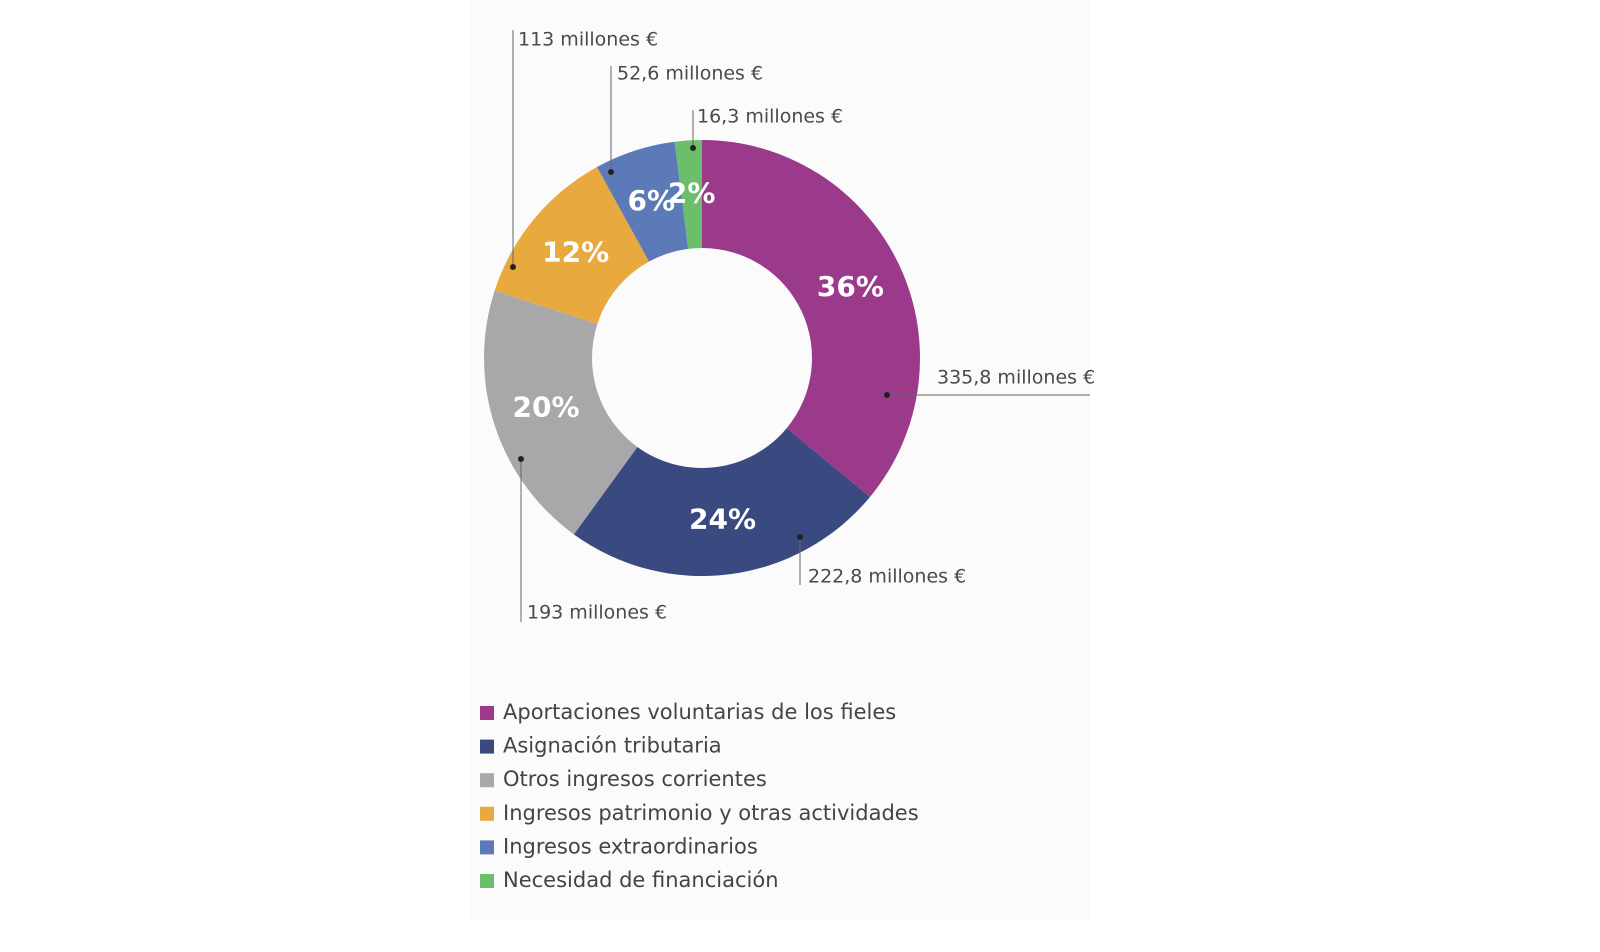  What do you see at coordinates (722, 519) in the screenshot?
I see `slice-label: 24%` at bounding box center [722, 519].